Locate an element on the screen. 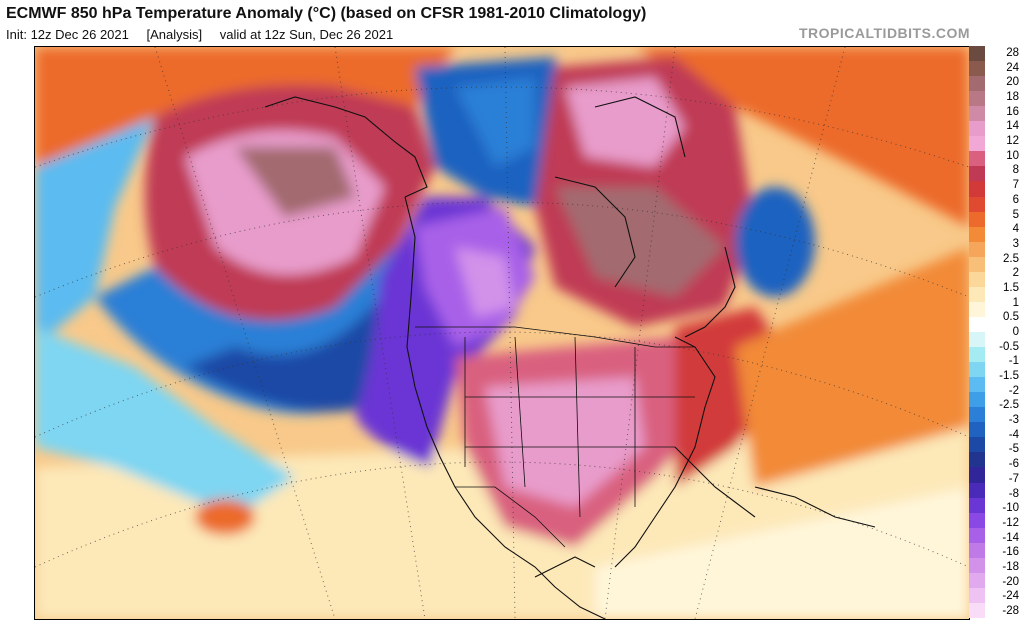 This screenshot has width=1024, height=638. legend-label: -28 is located at coordinates (1010, 611).